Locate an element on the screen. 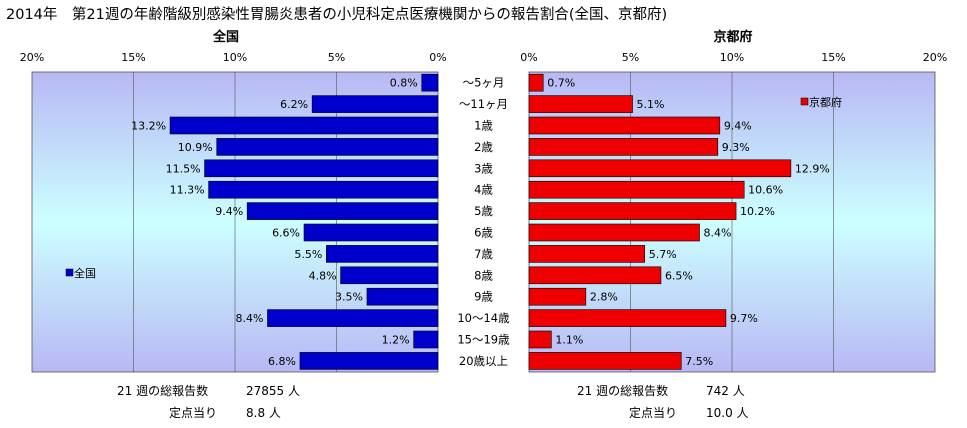  kyoto-value-label: 9.7% is located at coordinates (744, 318).